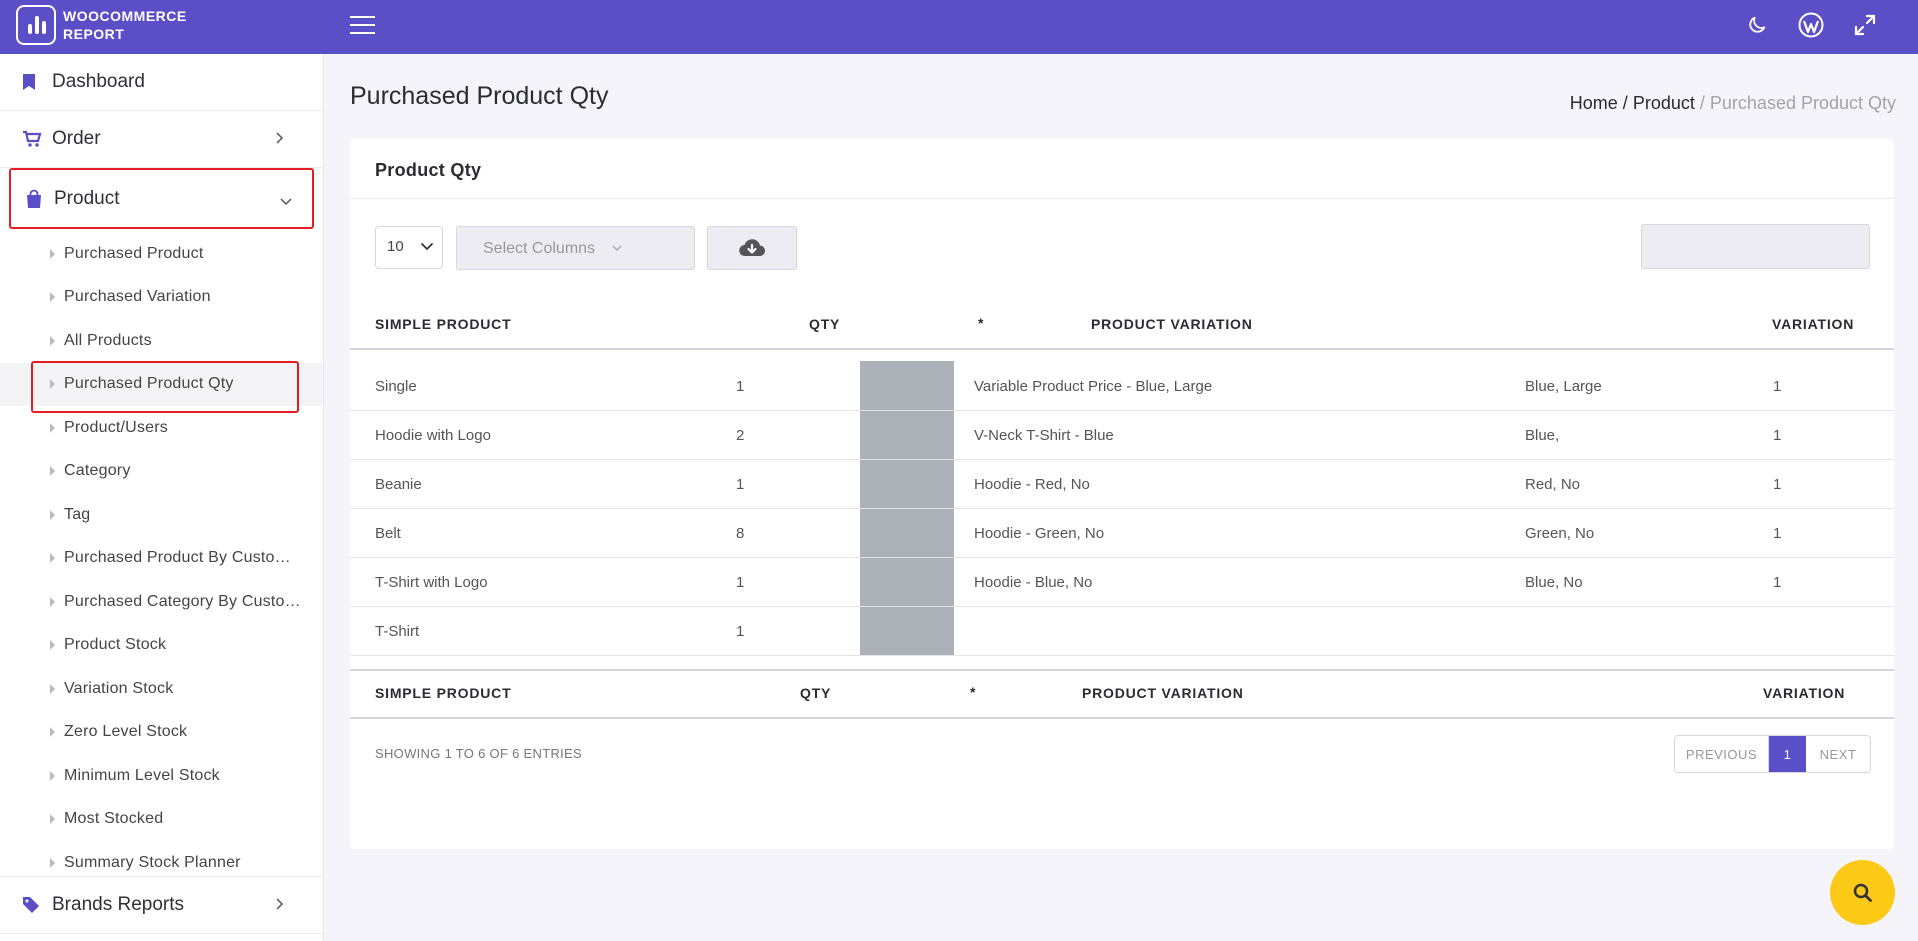 The width and height of the screenshot is (1918, 941). Describe the element at coordinates (1542, 435) in the screenshot. I see `cell-attrs: Blue,` at that location.